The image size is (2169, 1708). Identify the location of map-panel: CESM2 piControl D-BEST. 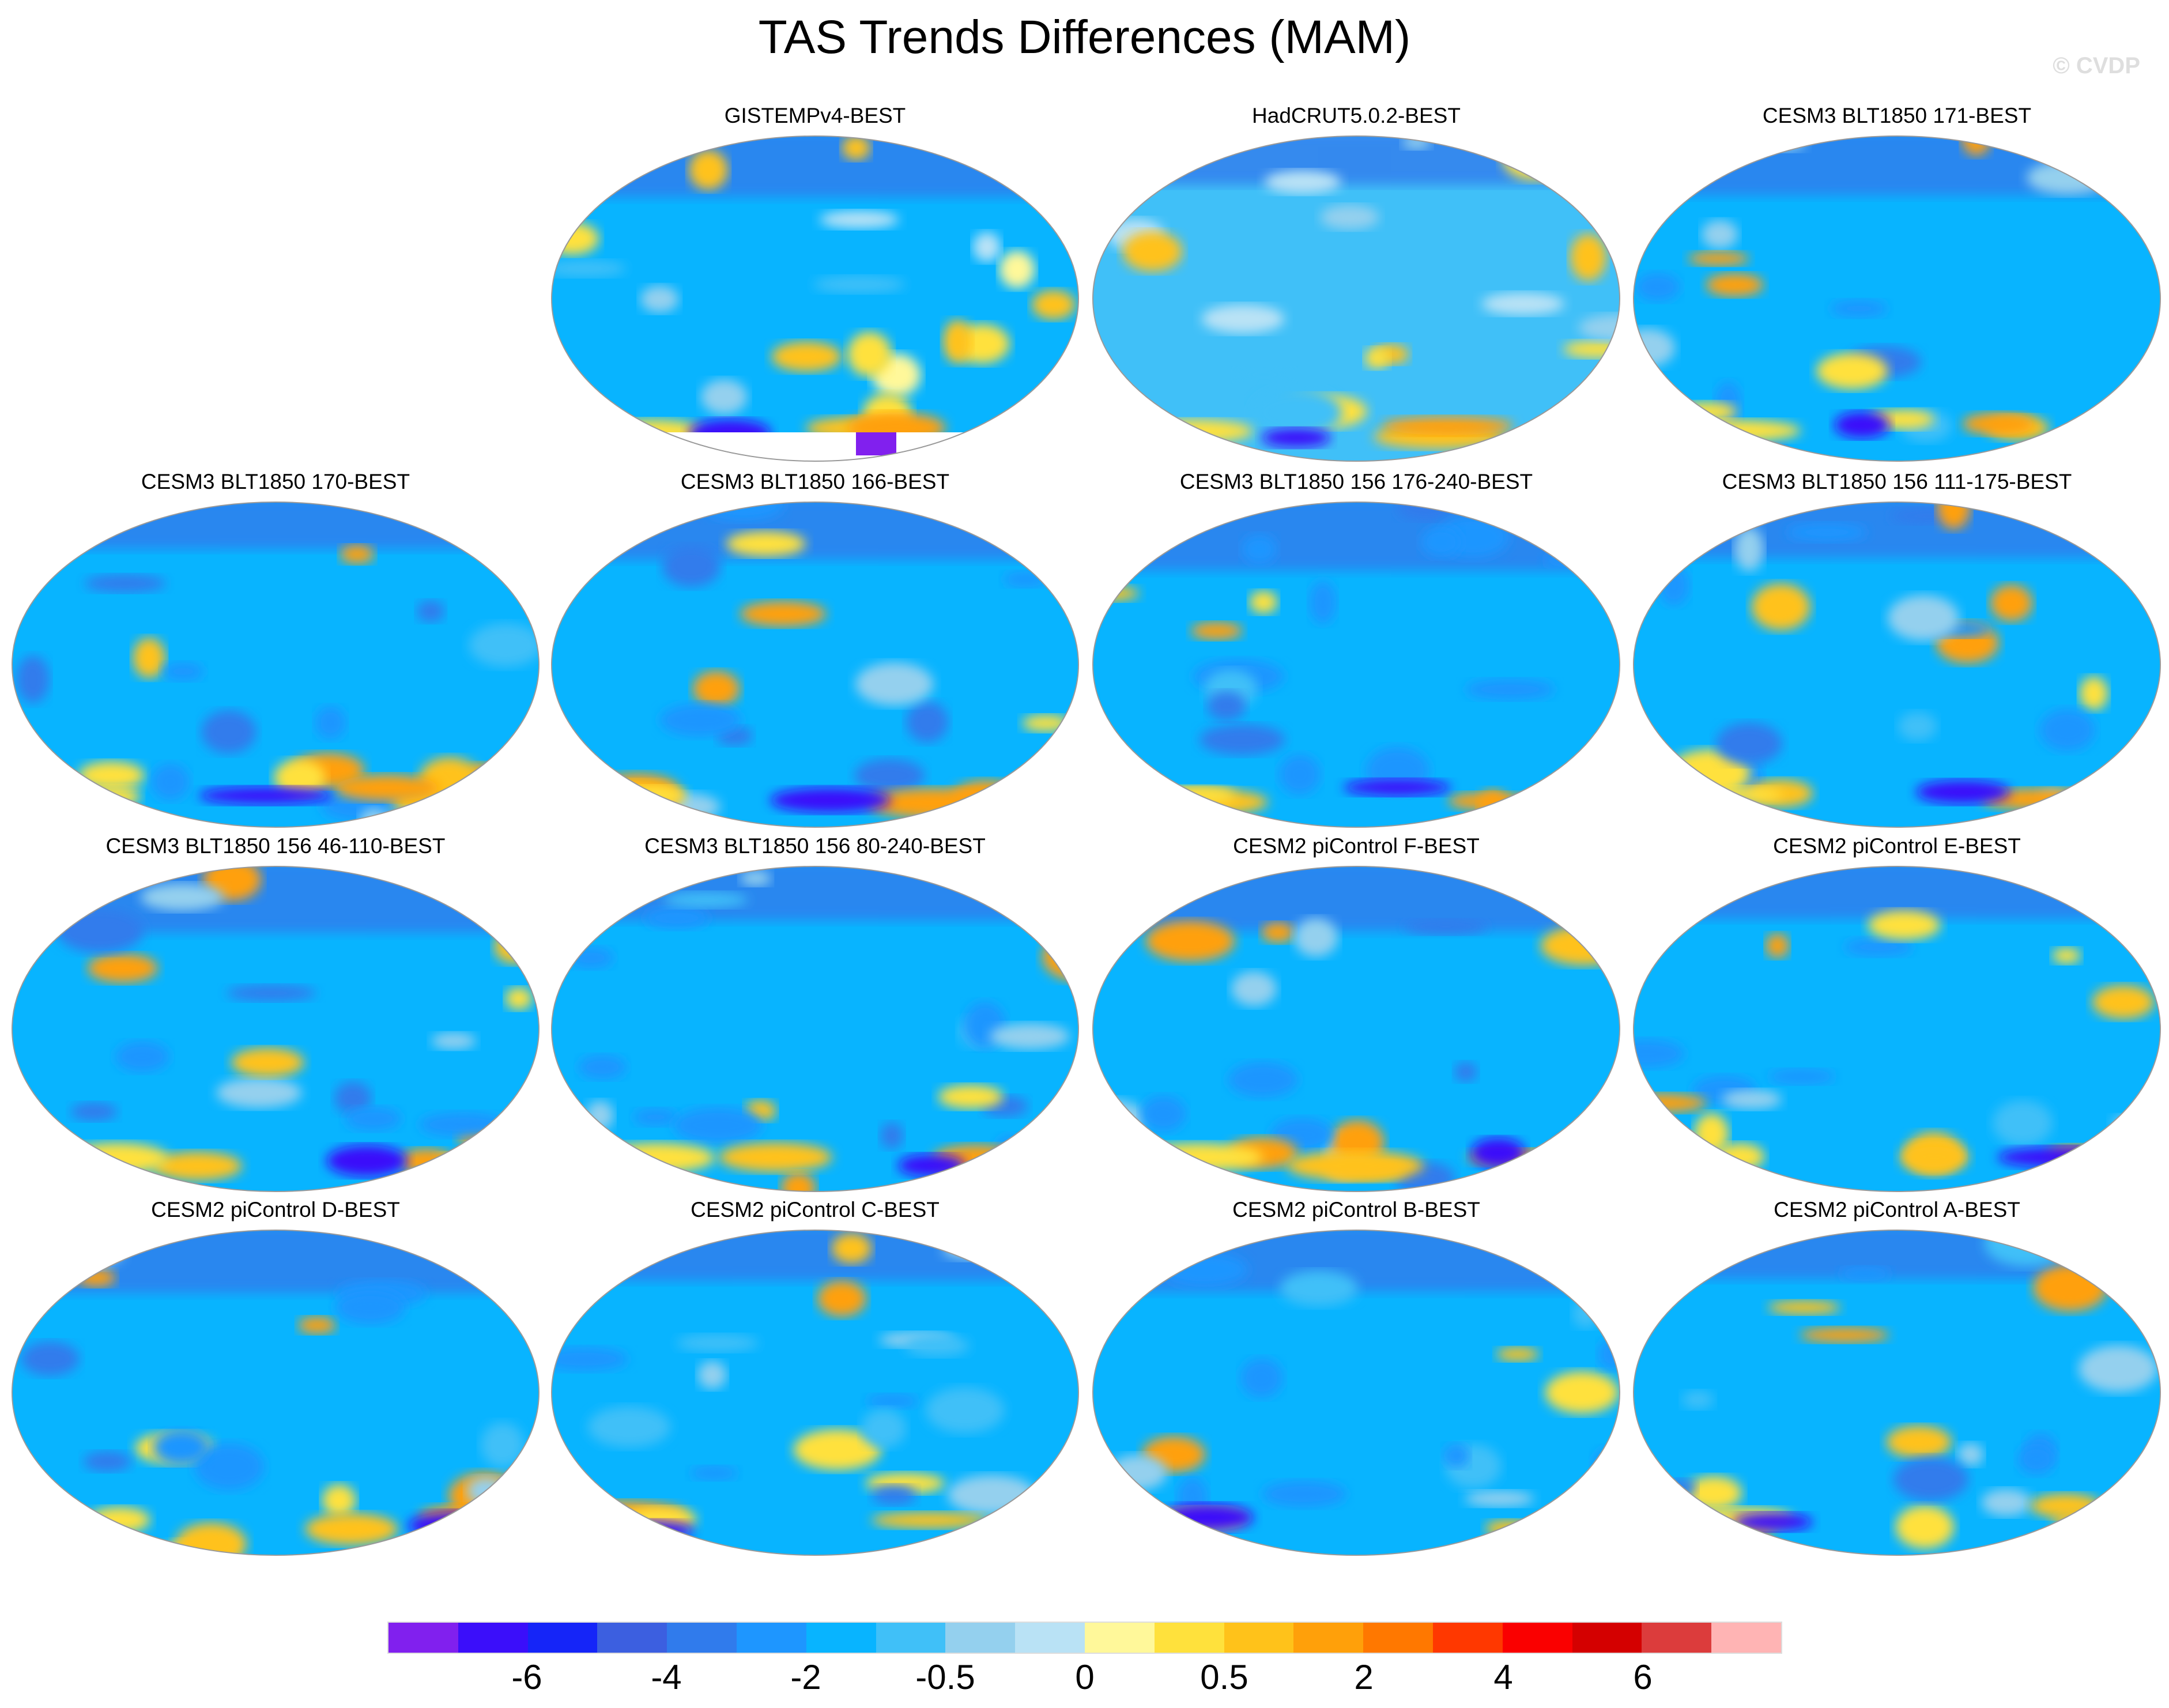
(275, 1377).